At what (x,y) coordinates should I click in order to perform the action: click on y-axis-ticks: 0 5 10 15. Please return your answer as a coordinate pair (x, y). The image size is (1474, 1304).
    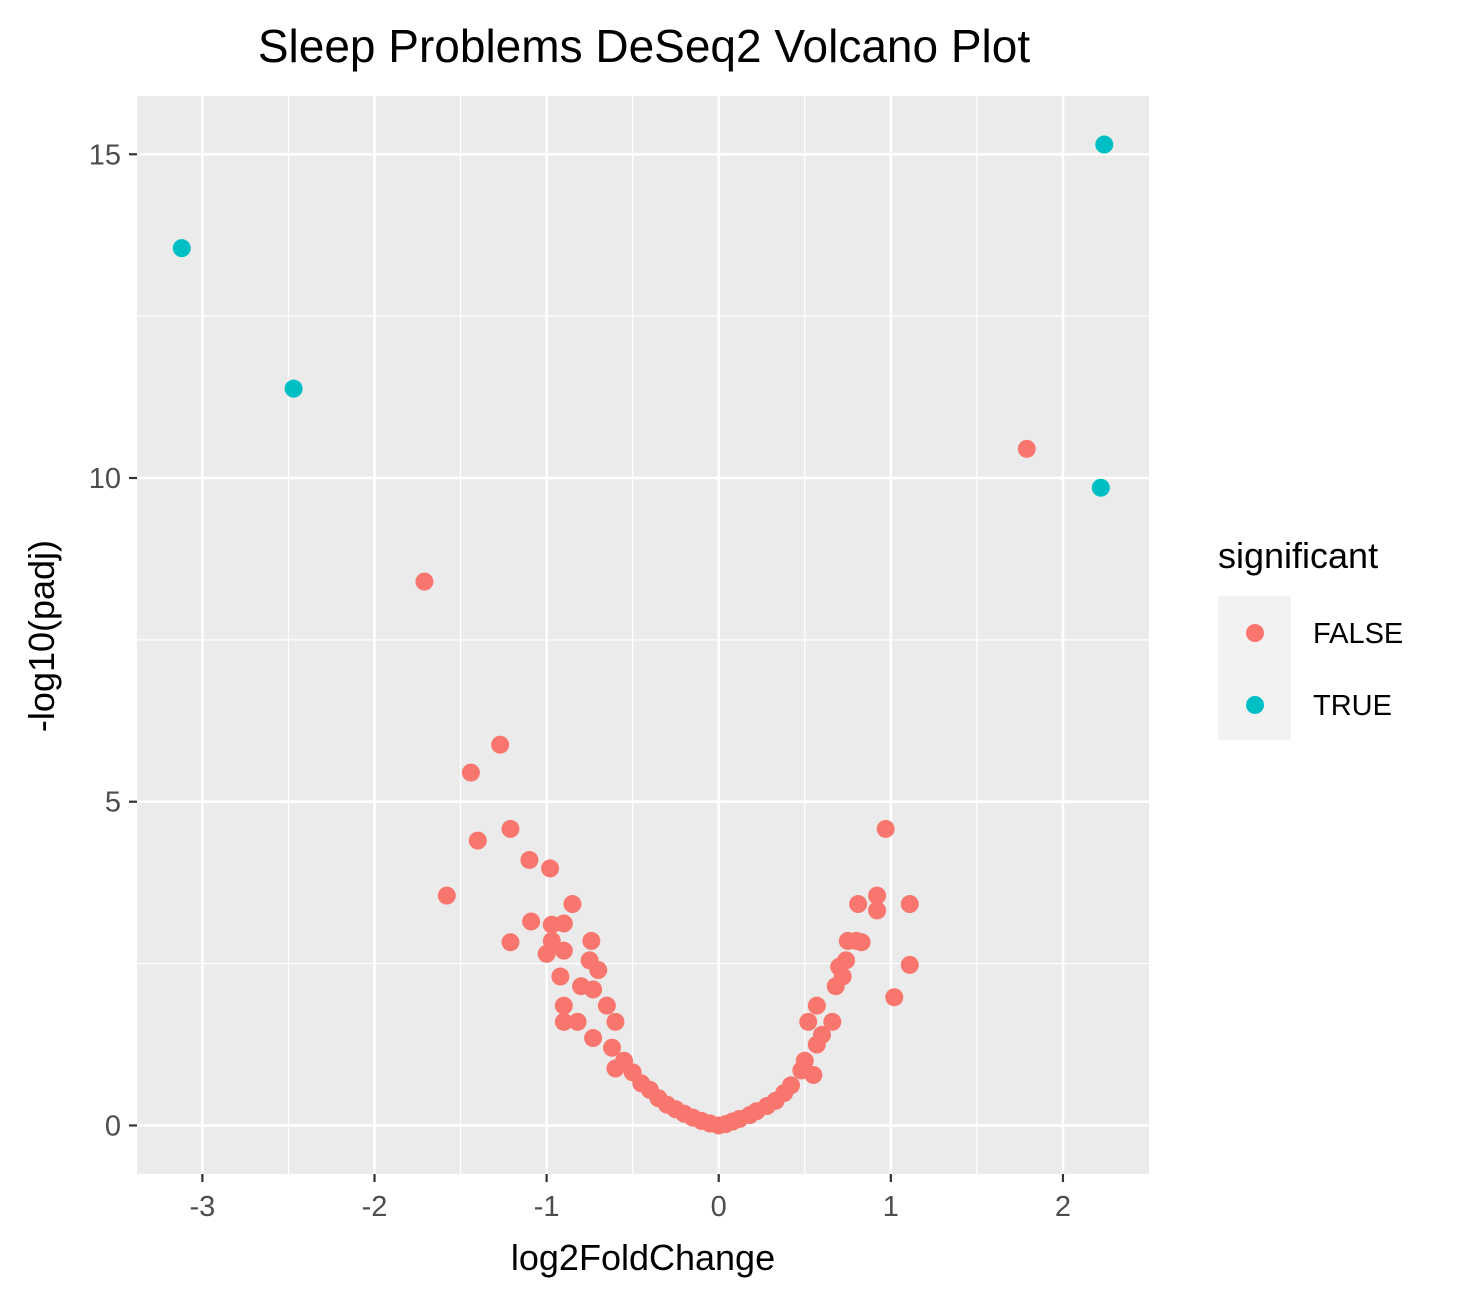
    Looking at the image, I should click on (113, 640).